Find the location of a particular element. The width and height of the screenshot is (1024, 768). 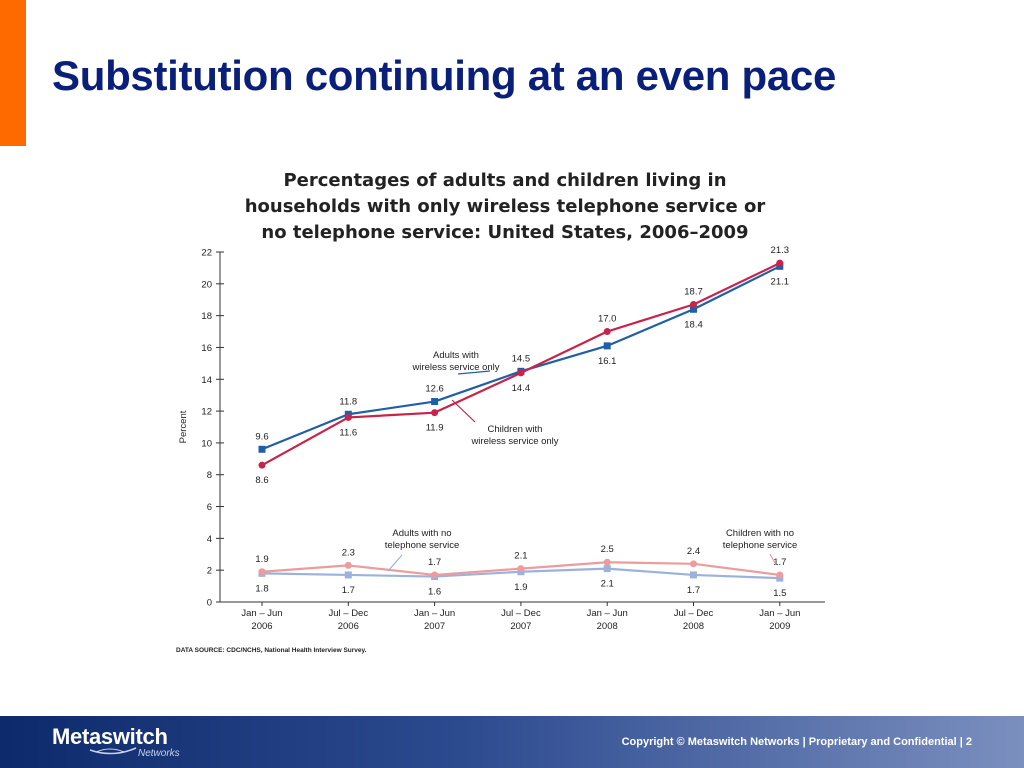

data-label: 14.5 is located at coordinates (521, 358).